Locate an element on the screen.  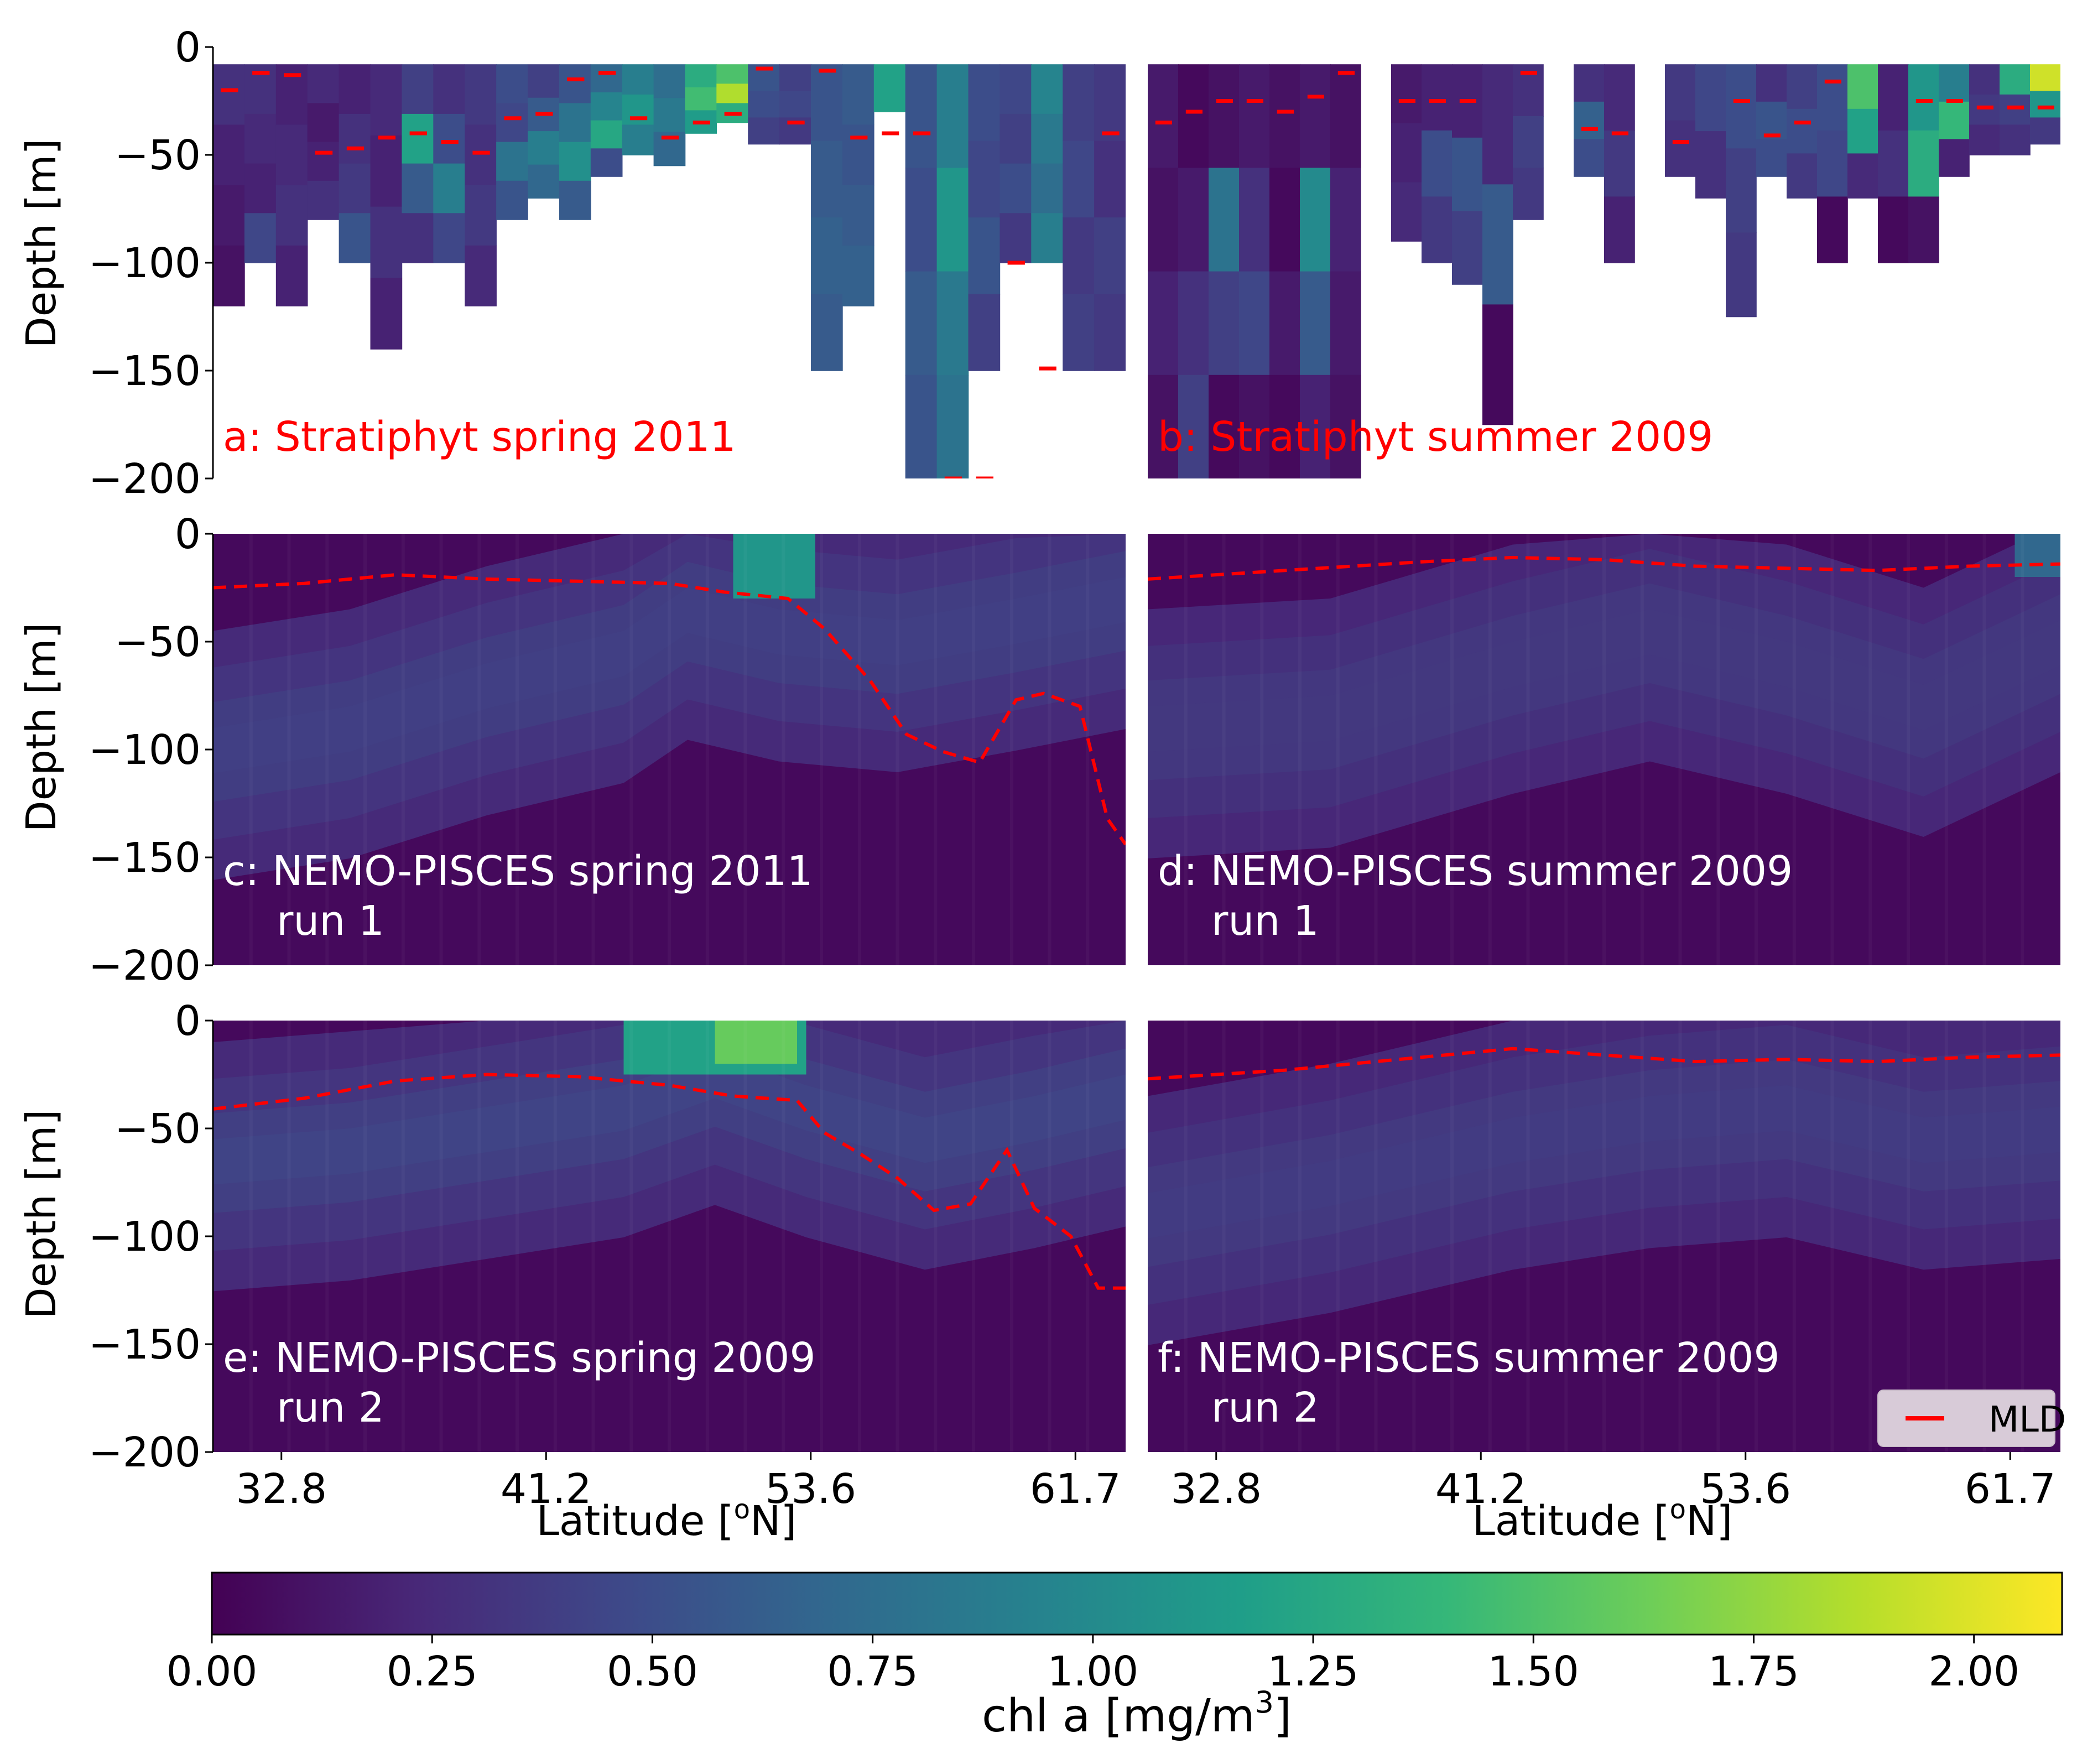
y-tick-label: −100 is located at coordinates (145, 1237).